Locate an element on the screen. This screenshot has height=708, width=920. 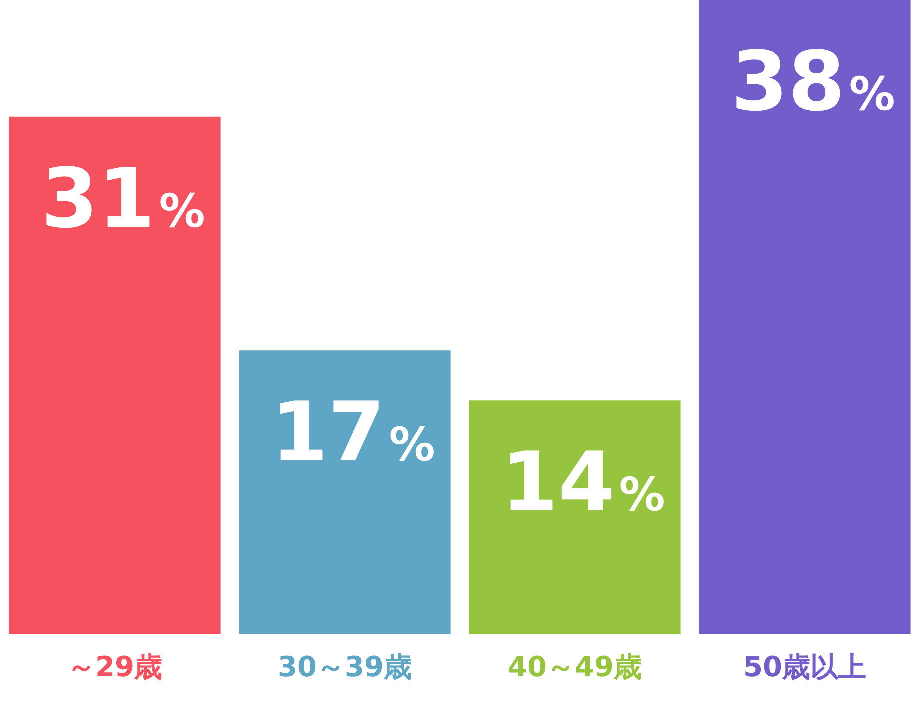
data-label: 31% is located at coordinates (123, 199).